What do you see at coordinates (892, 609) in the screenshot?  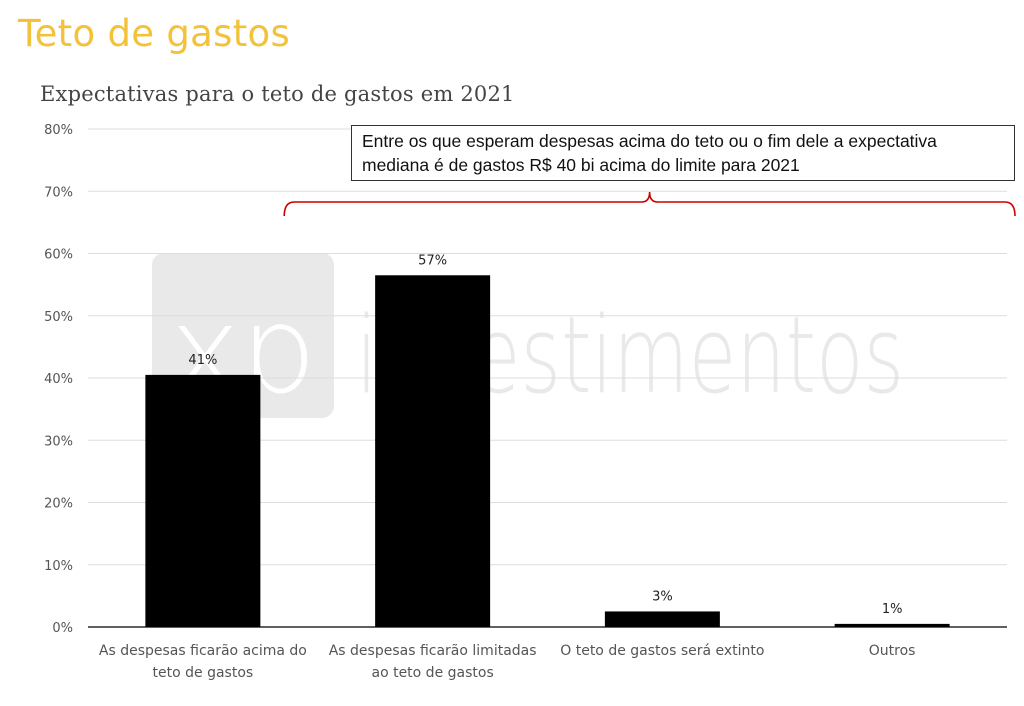 I see `data-label-4: 1%` at bounding box center [892, 609].